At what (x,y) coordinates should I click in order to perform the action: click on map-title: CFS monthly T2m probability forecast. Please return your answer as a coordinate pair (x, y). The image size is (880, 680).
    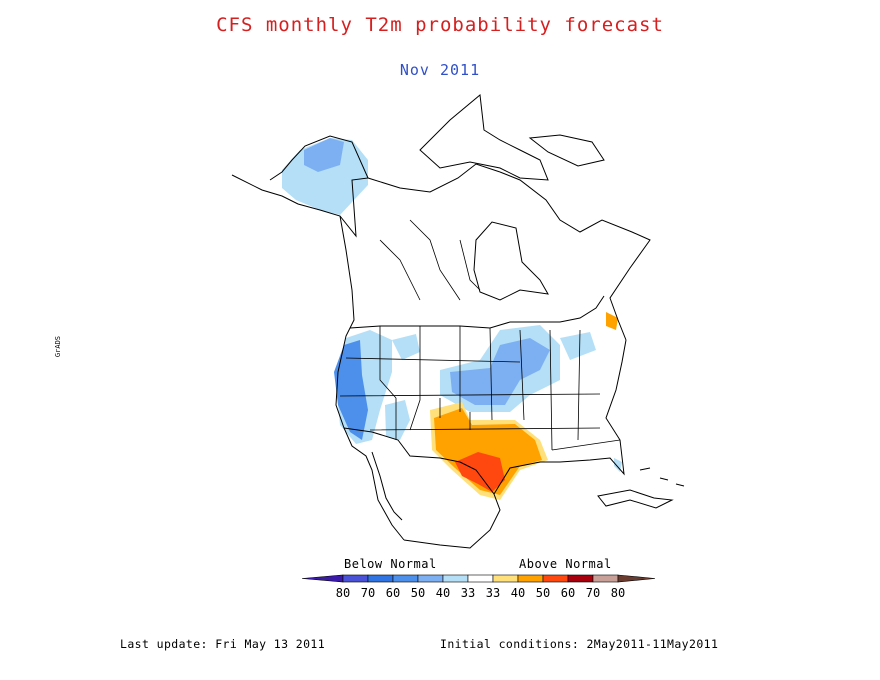
    Looking at the image, I should click on (440, 25).